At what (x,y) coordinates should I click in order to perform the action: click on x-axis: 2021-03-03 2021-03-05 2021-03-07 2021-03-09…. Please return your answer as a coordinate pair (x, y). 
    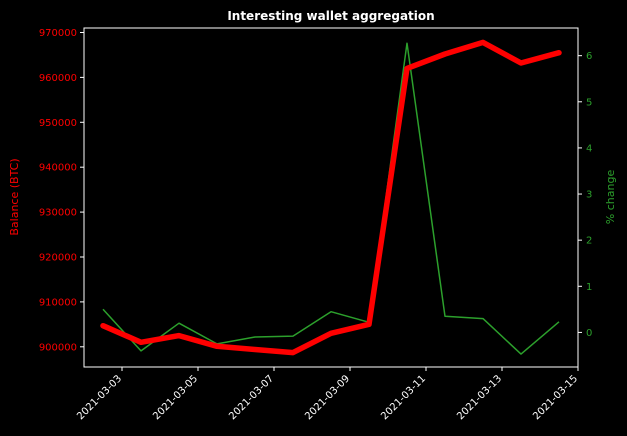
    Looking at the image, I should click on (327, 394).